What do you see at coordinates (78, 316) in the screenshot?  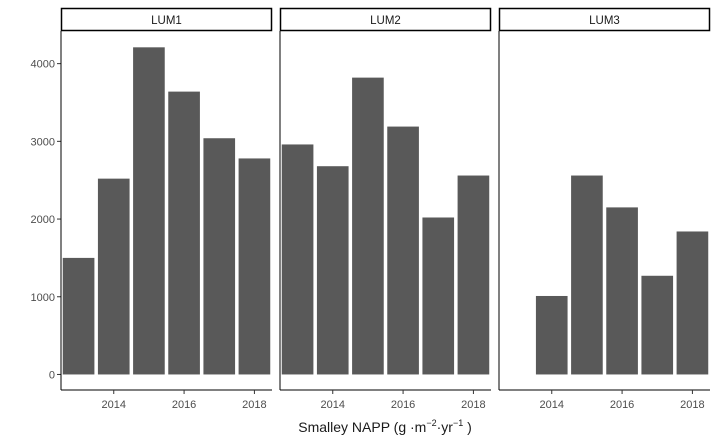 I see `bar-lum1-2013` at bounding box center [78, 316].